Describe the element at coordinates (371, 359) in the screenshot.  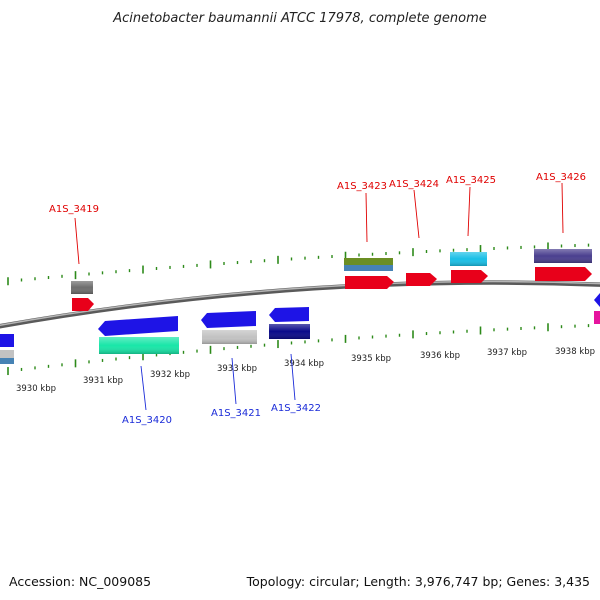
I see `tick-label-3935: 3935 kbp` at that location.